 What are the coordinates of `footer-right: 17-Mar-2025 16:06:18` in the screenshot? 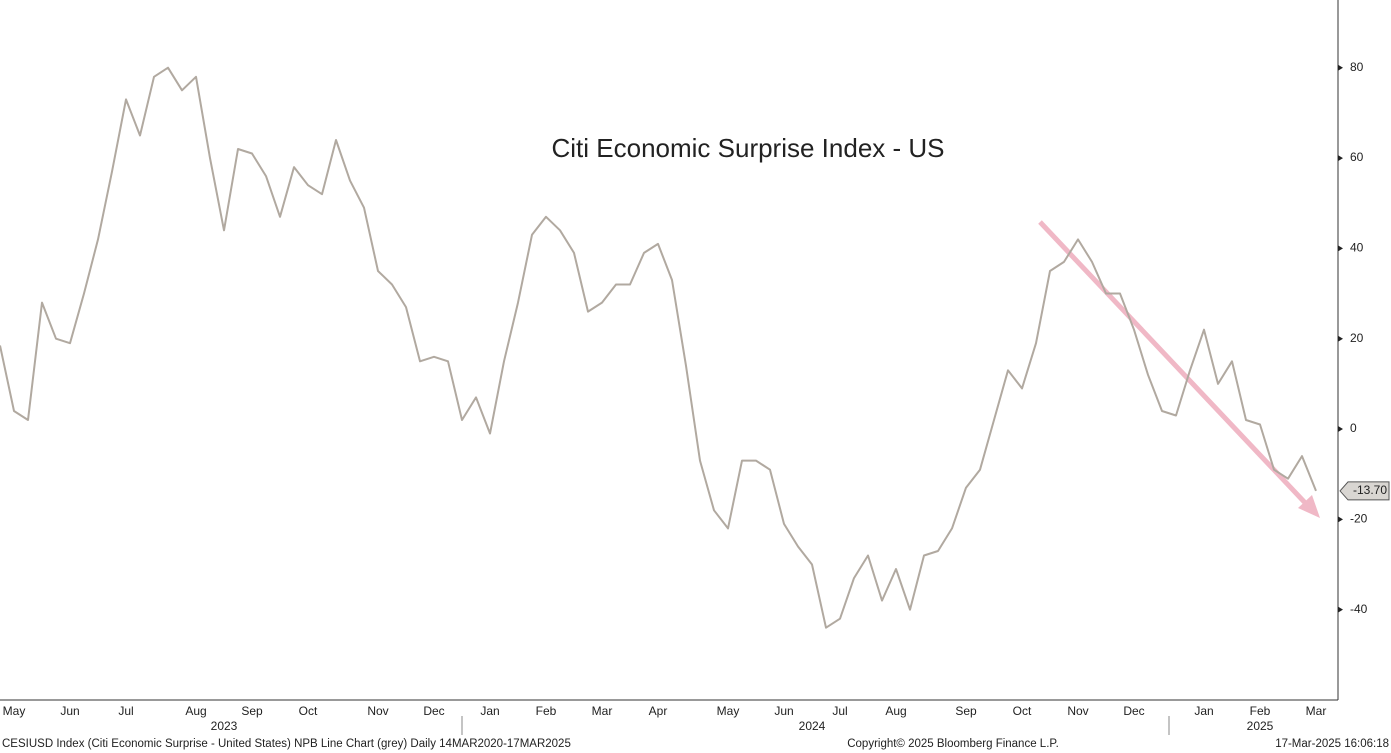 It's located at (1332, 744).